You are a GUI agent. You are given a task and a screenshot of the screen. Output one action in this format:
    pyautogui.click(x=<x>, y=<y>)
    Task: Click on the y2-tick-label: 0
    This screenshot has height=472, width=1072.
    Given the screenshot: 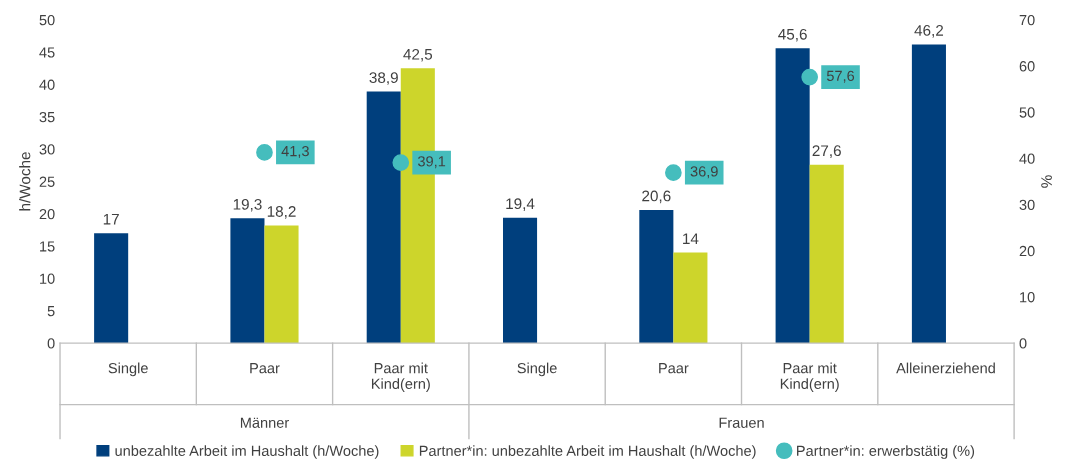 What is the action you would take?
    pyautogui.click(x=1023, y=343)
    